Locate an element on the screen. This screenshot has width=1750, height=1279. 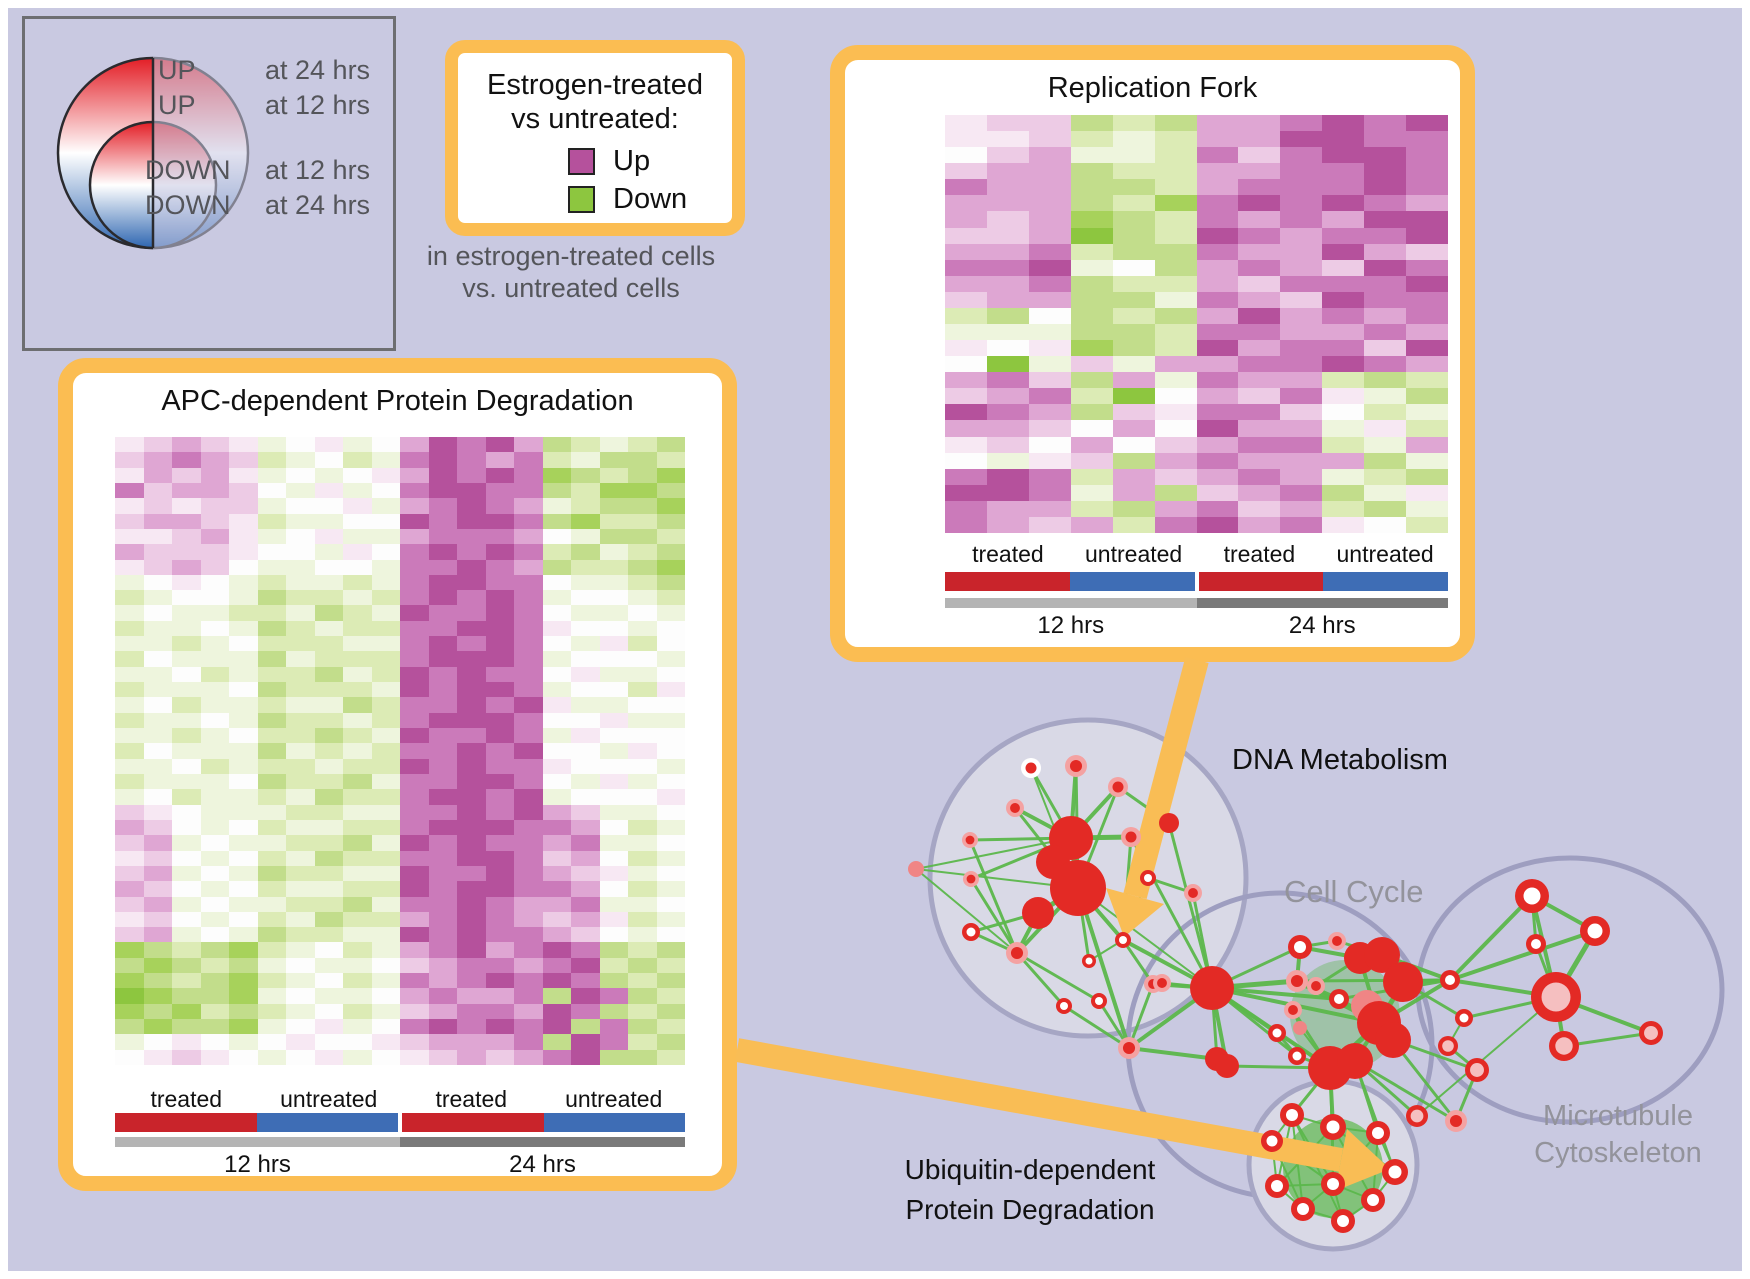
updown-legend-title-1: Estrogen-treated is located at coordinates (594, 85).